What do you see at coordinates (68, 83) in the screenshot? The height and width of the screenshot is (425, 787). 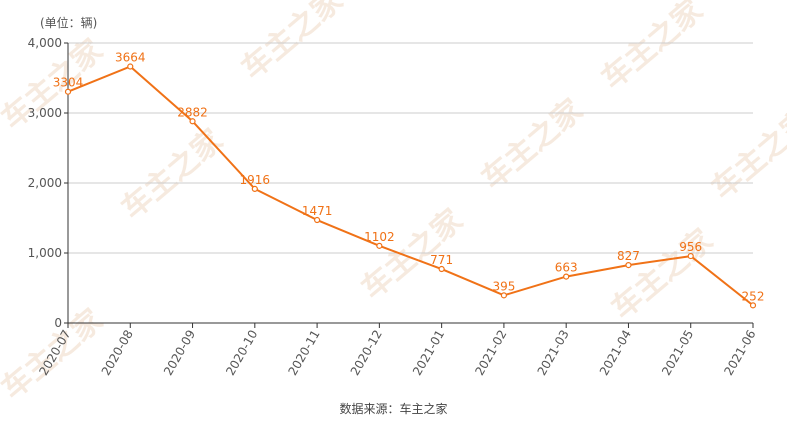 I see `data-label: 3304` at bounding box center [68, 83].